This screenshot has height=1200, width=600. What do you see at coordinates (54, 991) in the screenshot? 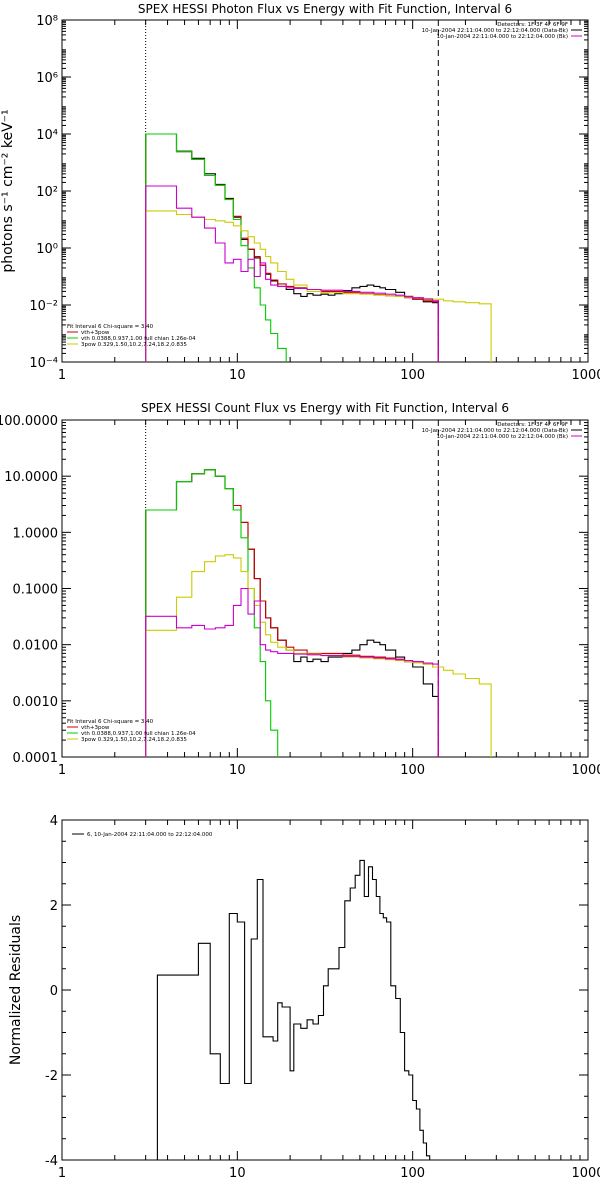
I see `y-tick-label: 0` at bounding box center [54, 991].